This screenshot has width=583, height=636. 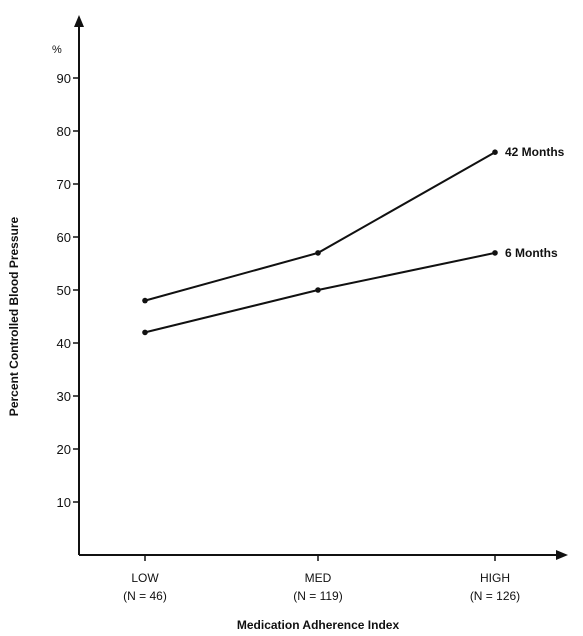 I want to click on y-ticks: 10 20 30 40 50 60 70 80 90, so click(x=68, y=290).